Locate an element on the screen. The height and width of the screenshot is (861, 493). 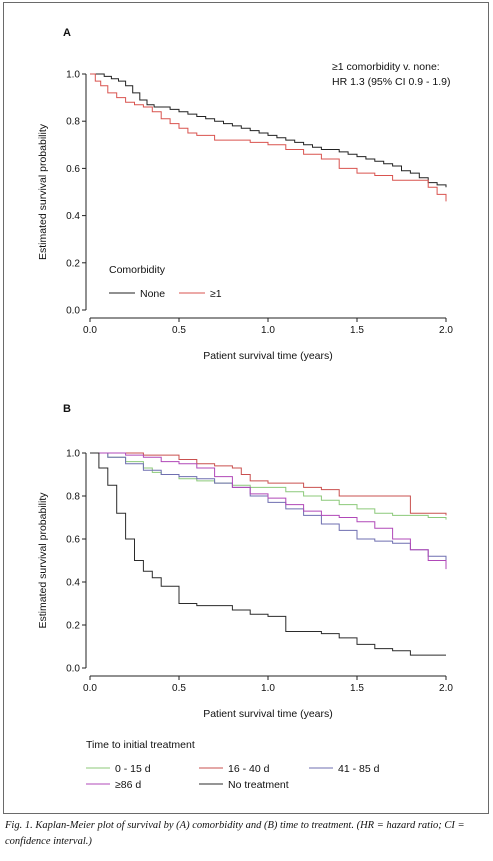
legend-label: 16 - 40 d is located at coordinates (249, 769).